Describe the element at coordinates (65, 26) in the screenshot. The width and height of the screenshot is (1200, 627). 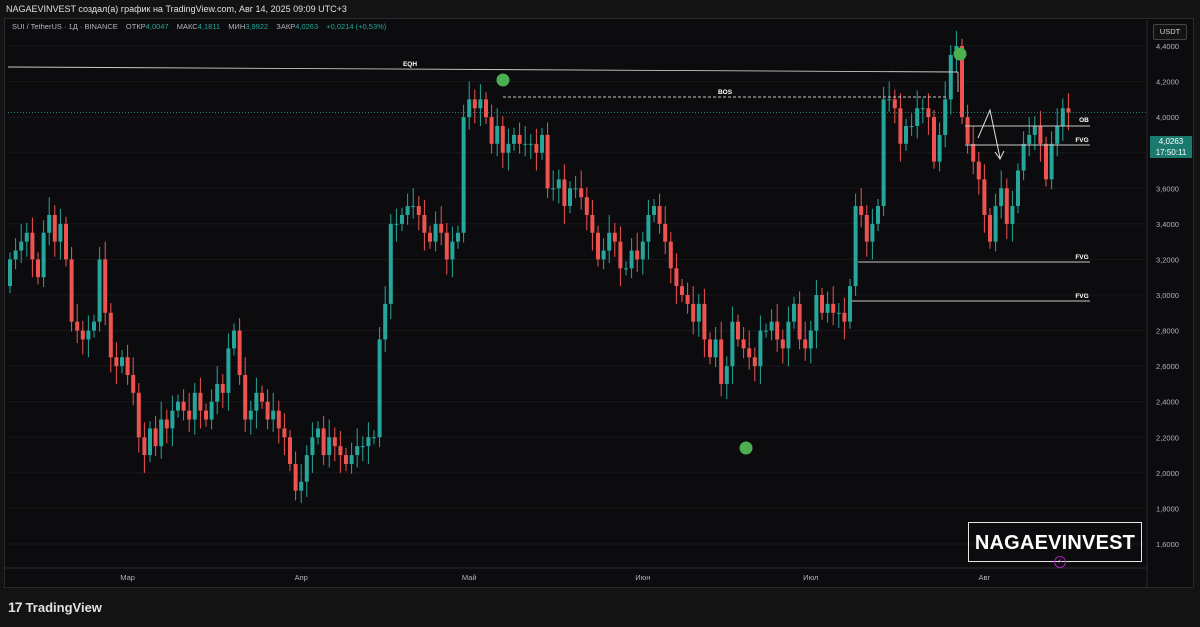
I see `symbol-name: SUI / TetherUS · 1Д · BINANCE` at that location.